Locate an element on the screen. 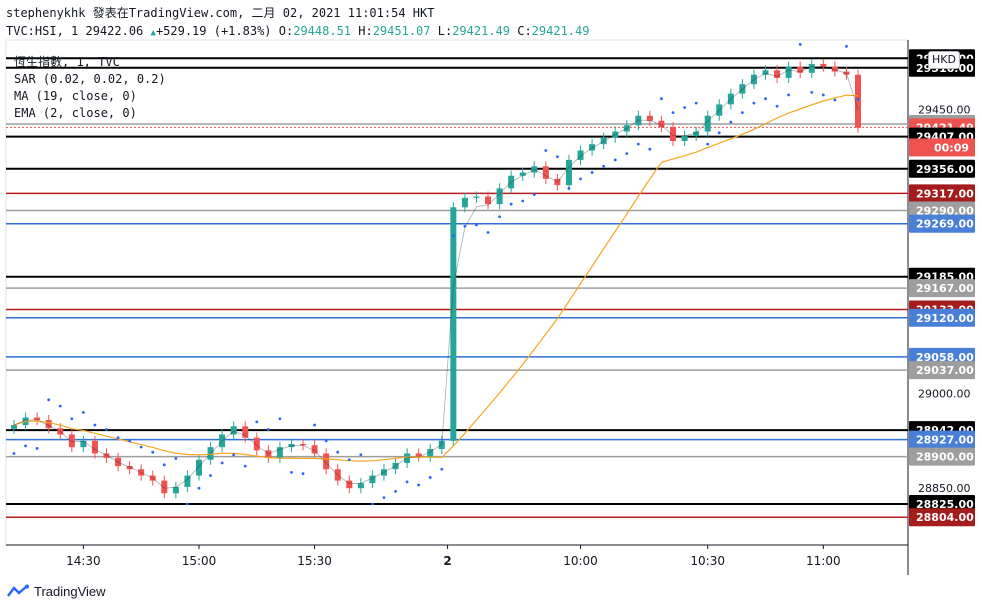  price-tag-label: 29120.00 is located at coordinates (945, 318).